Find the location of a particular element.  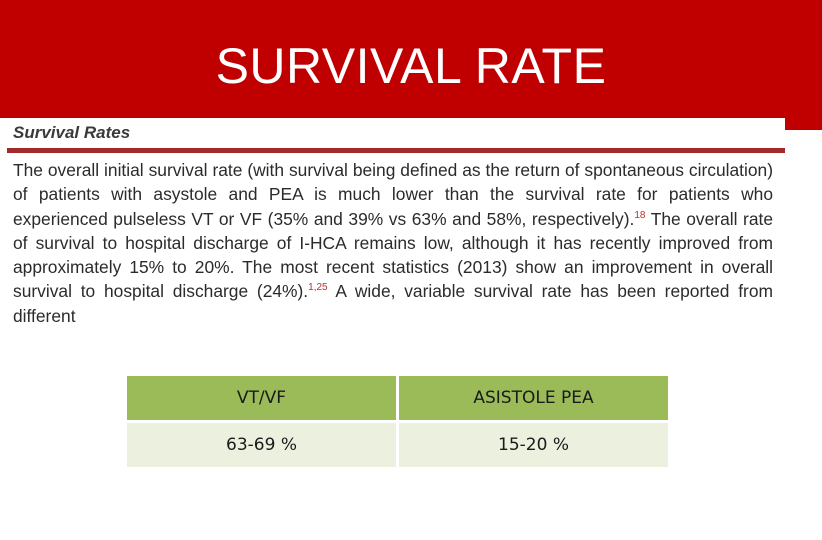

slide-title: SURVIVAL RATE is located at coordinates (411, 66).